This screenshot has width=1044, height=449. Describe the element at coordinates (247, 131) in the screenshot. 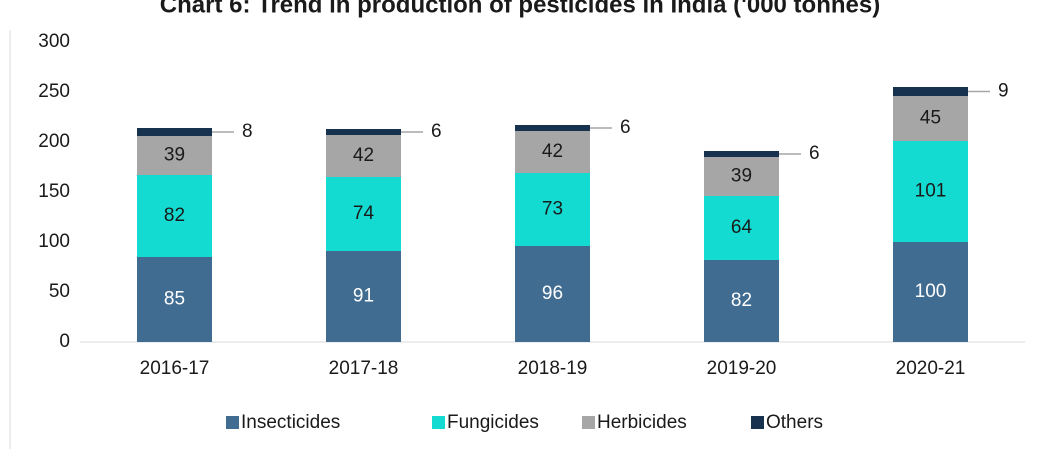

I see `data-label: 8` at that location.